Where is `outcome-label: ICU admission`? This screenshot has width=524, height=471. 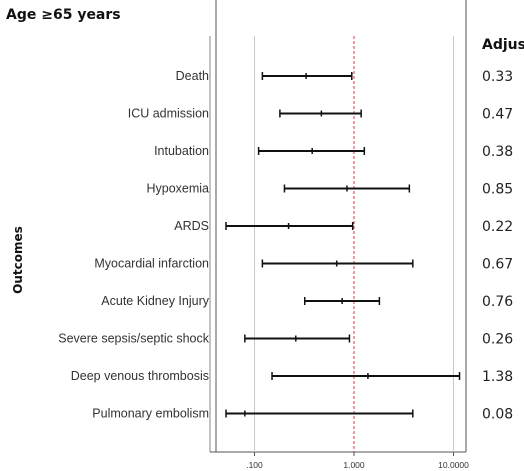
outcome-label: ICU admission is located at coordinates (168, 114).